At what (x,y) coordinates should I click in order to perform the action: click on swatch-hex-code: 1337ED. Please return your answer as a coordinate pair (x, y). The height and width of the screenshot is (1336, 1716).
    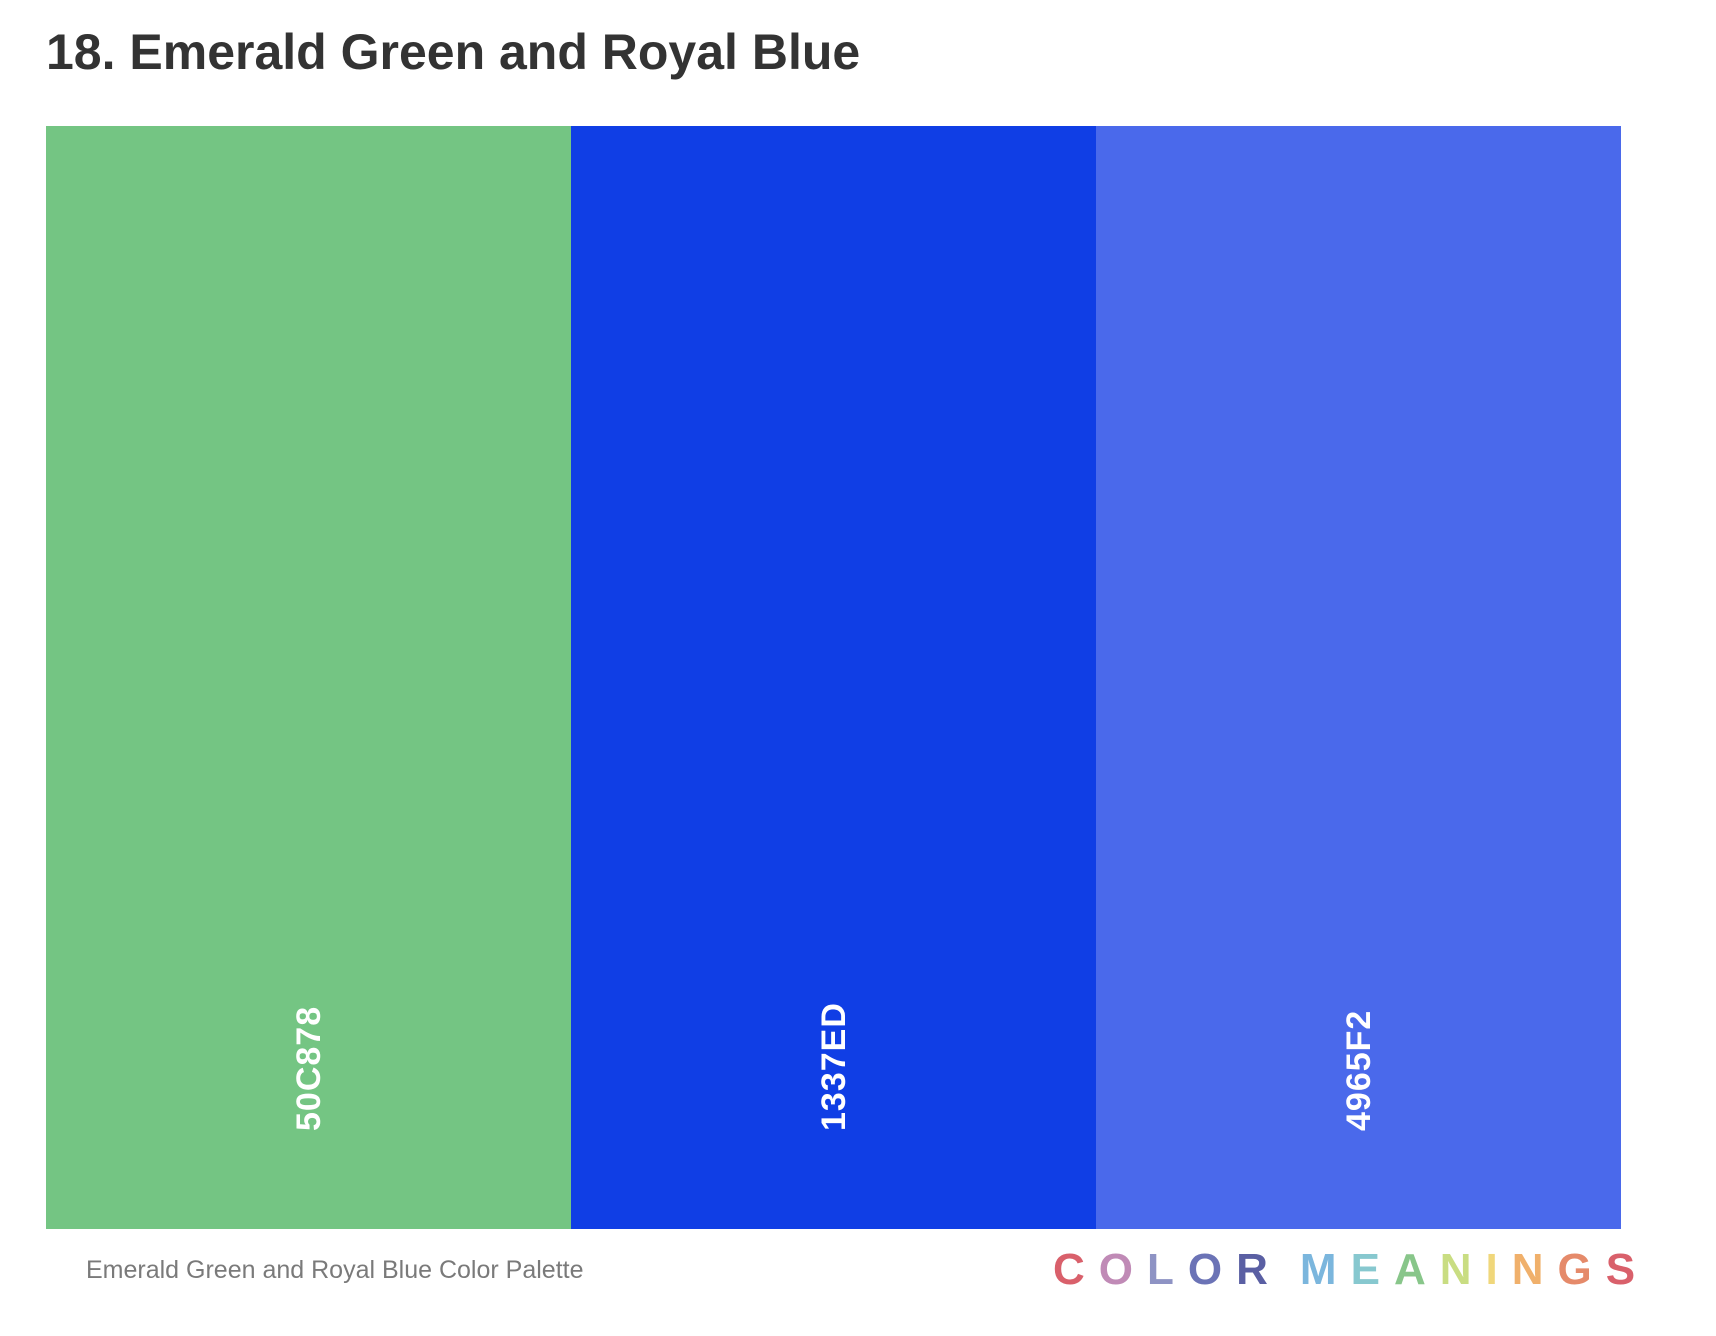
    Looking at the image, I should click on (833, 1066).